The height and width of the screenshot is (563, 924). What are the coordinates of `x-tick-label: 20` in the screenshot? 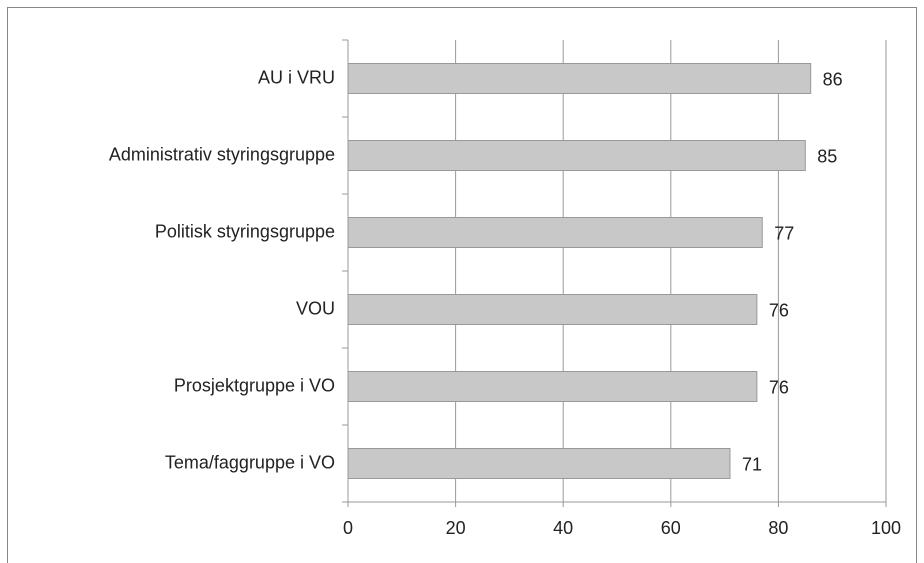 It's located at (456, 528).